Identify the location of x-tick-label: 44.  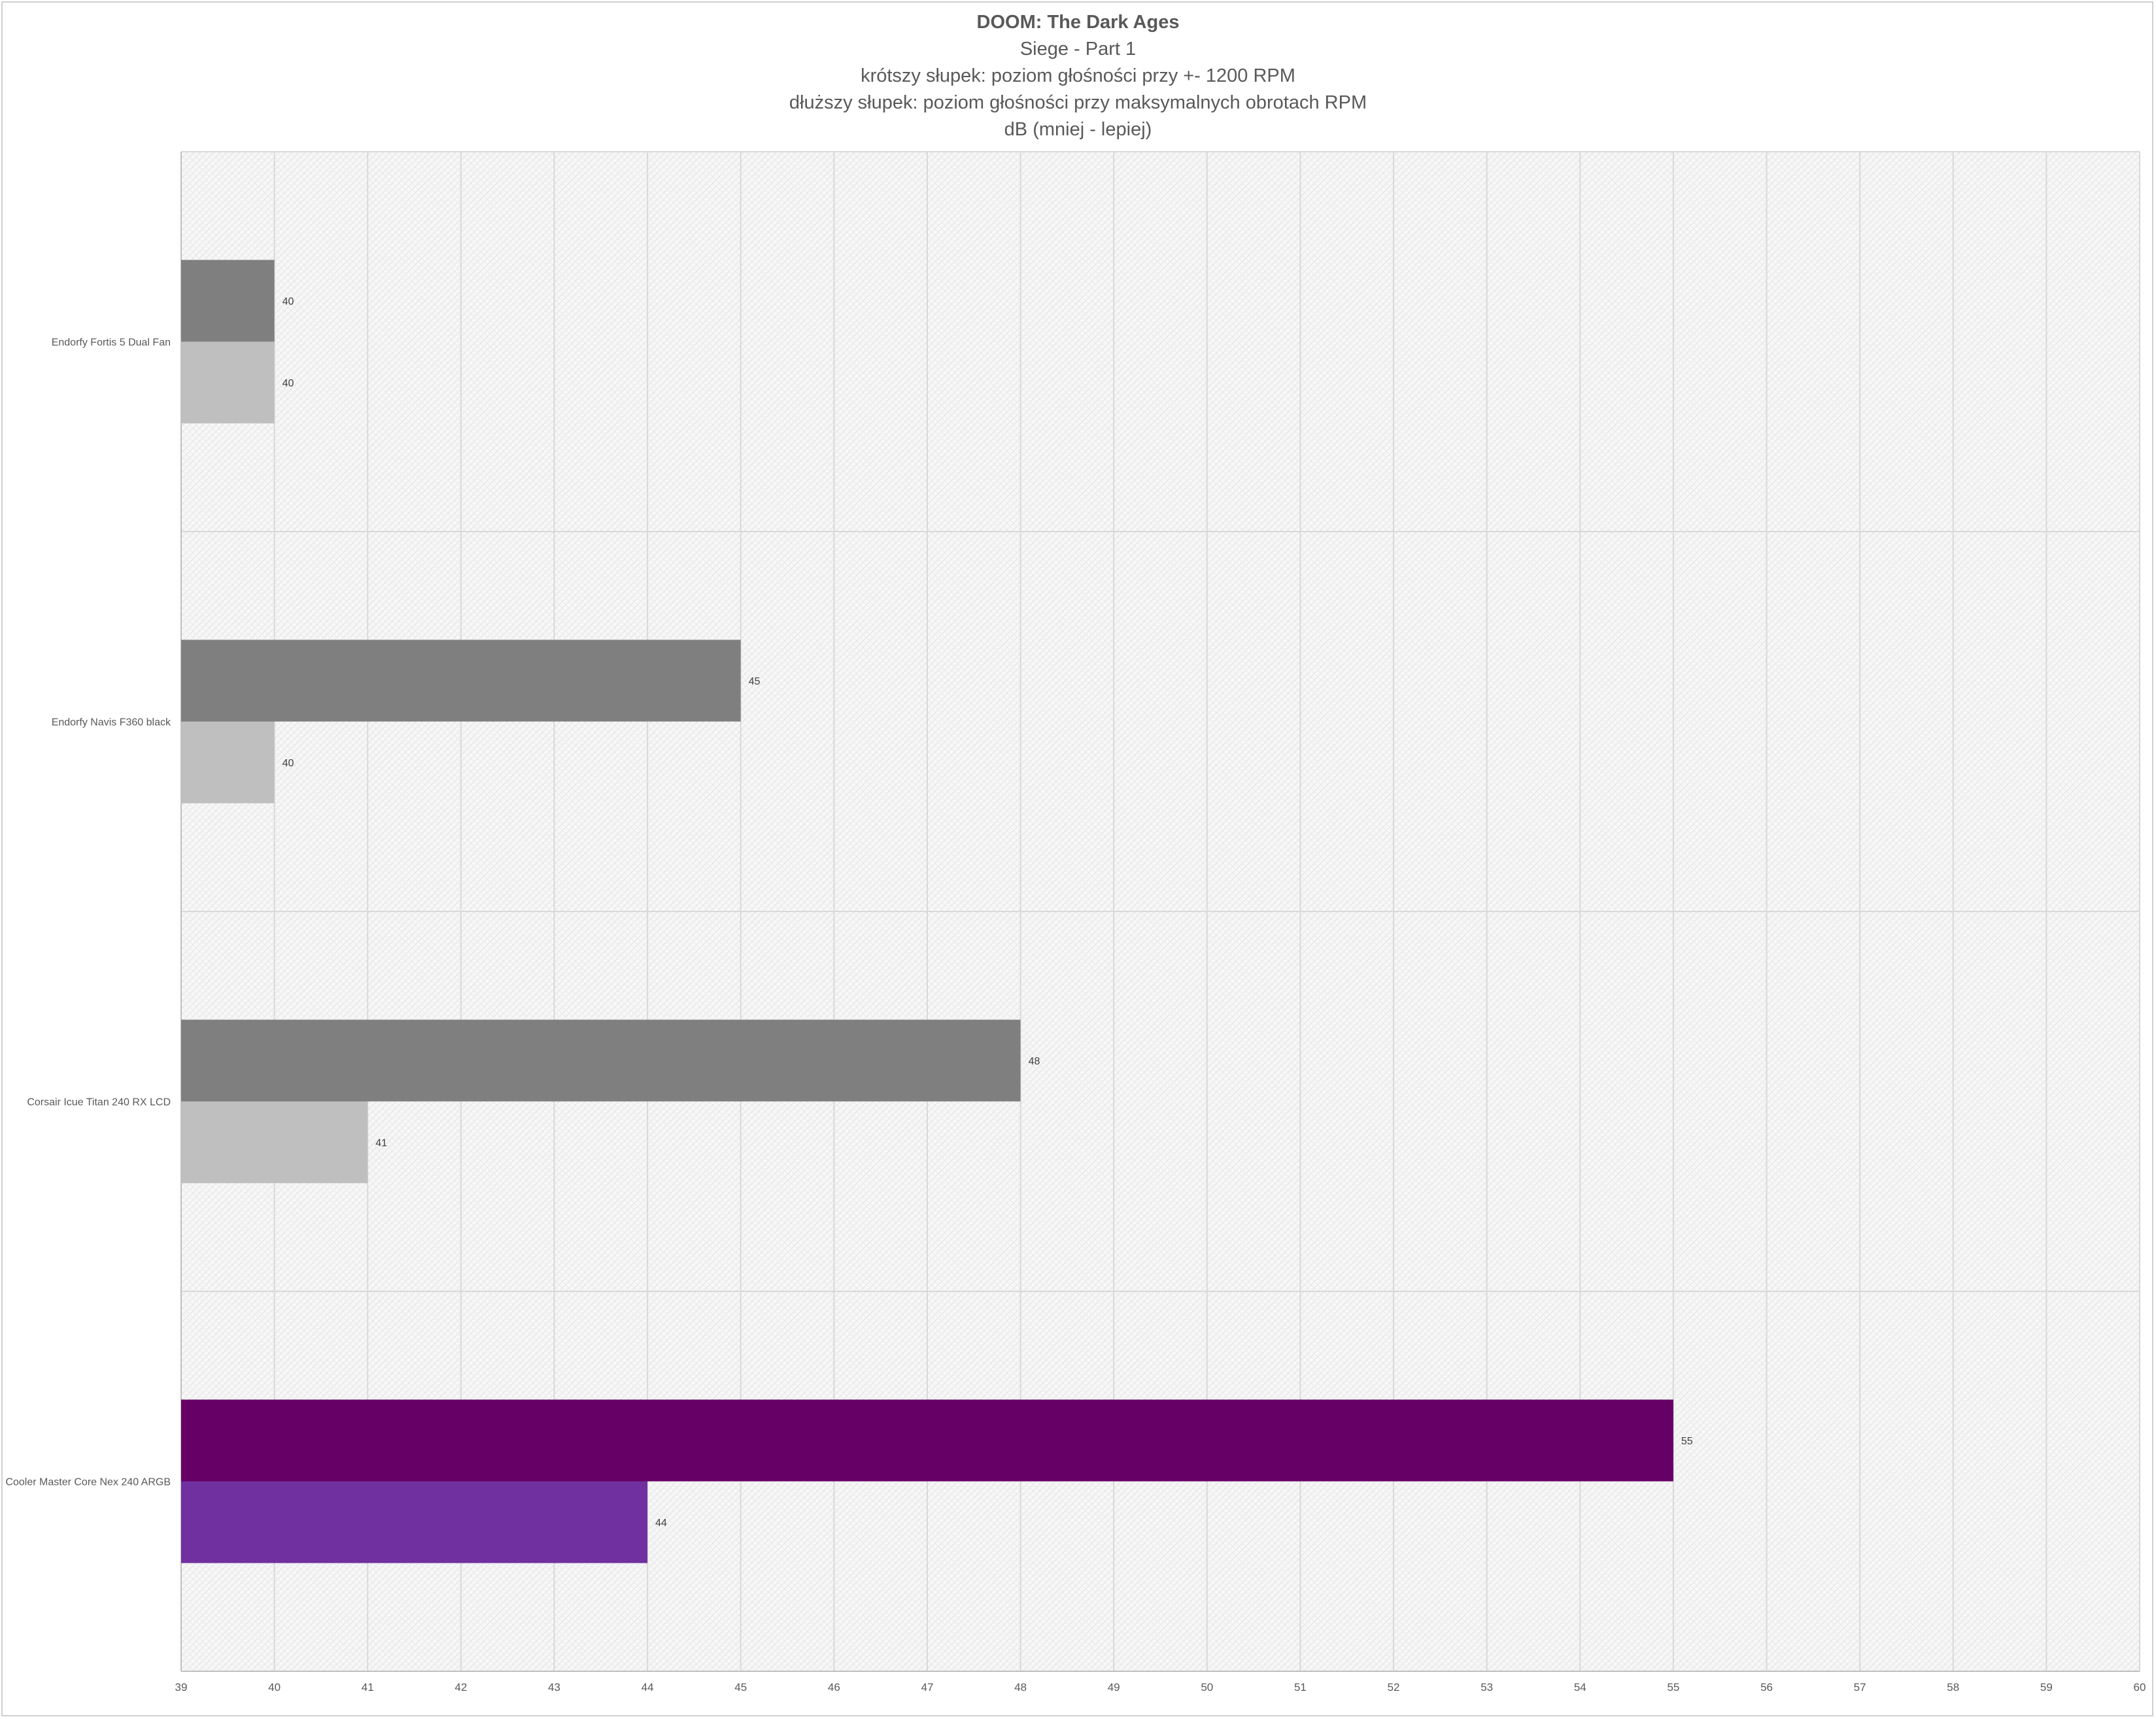
(648, 1687).